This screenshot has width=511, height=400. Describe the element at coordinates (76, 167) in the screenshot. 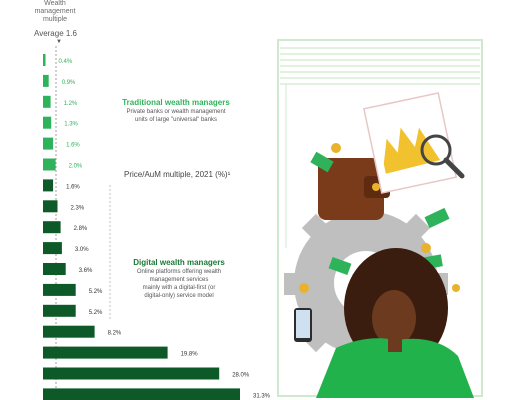

I see `bar-value-label: 2.0%` at that location.